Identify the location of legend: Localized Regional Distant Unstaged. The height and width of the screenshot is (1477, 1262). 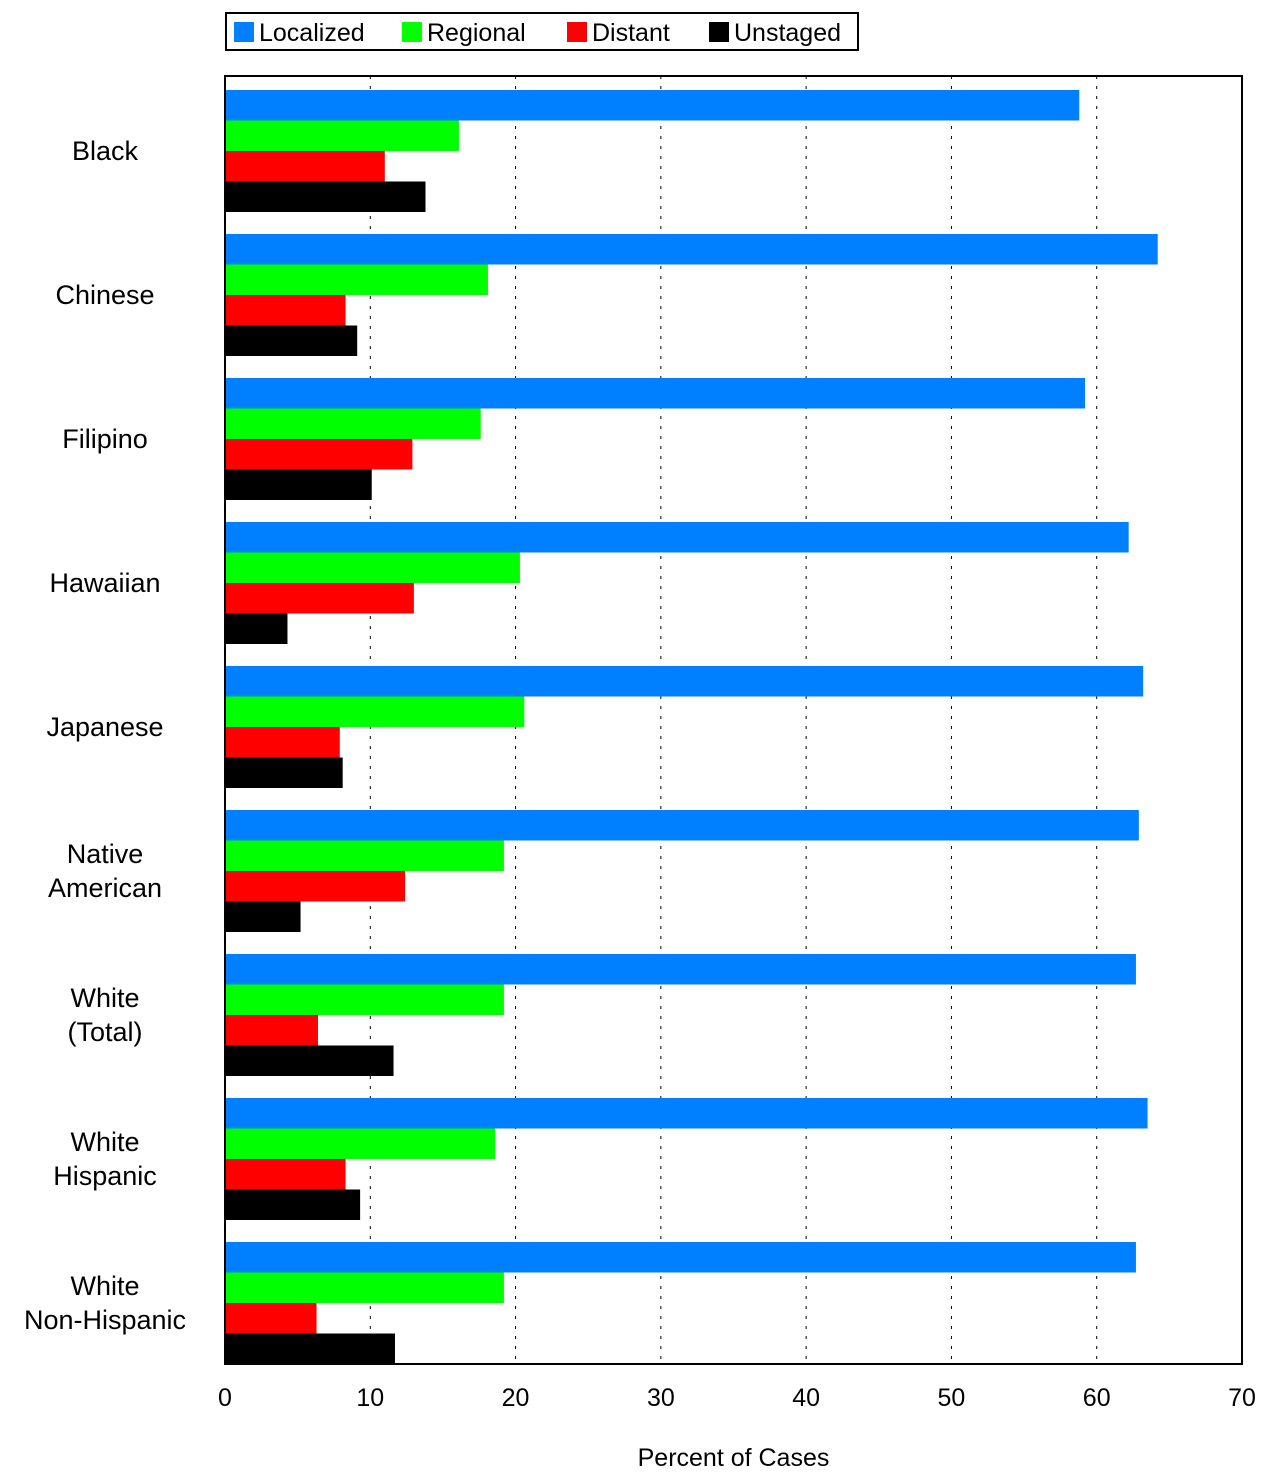
(542, 31).